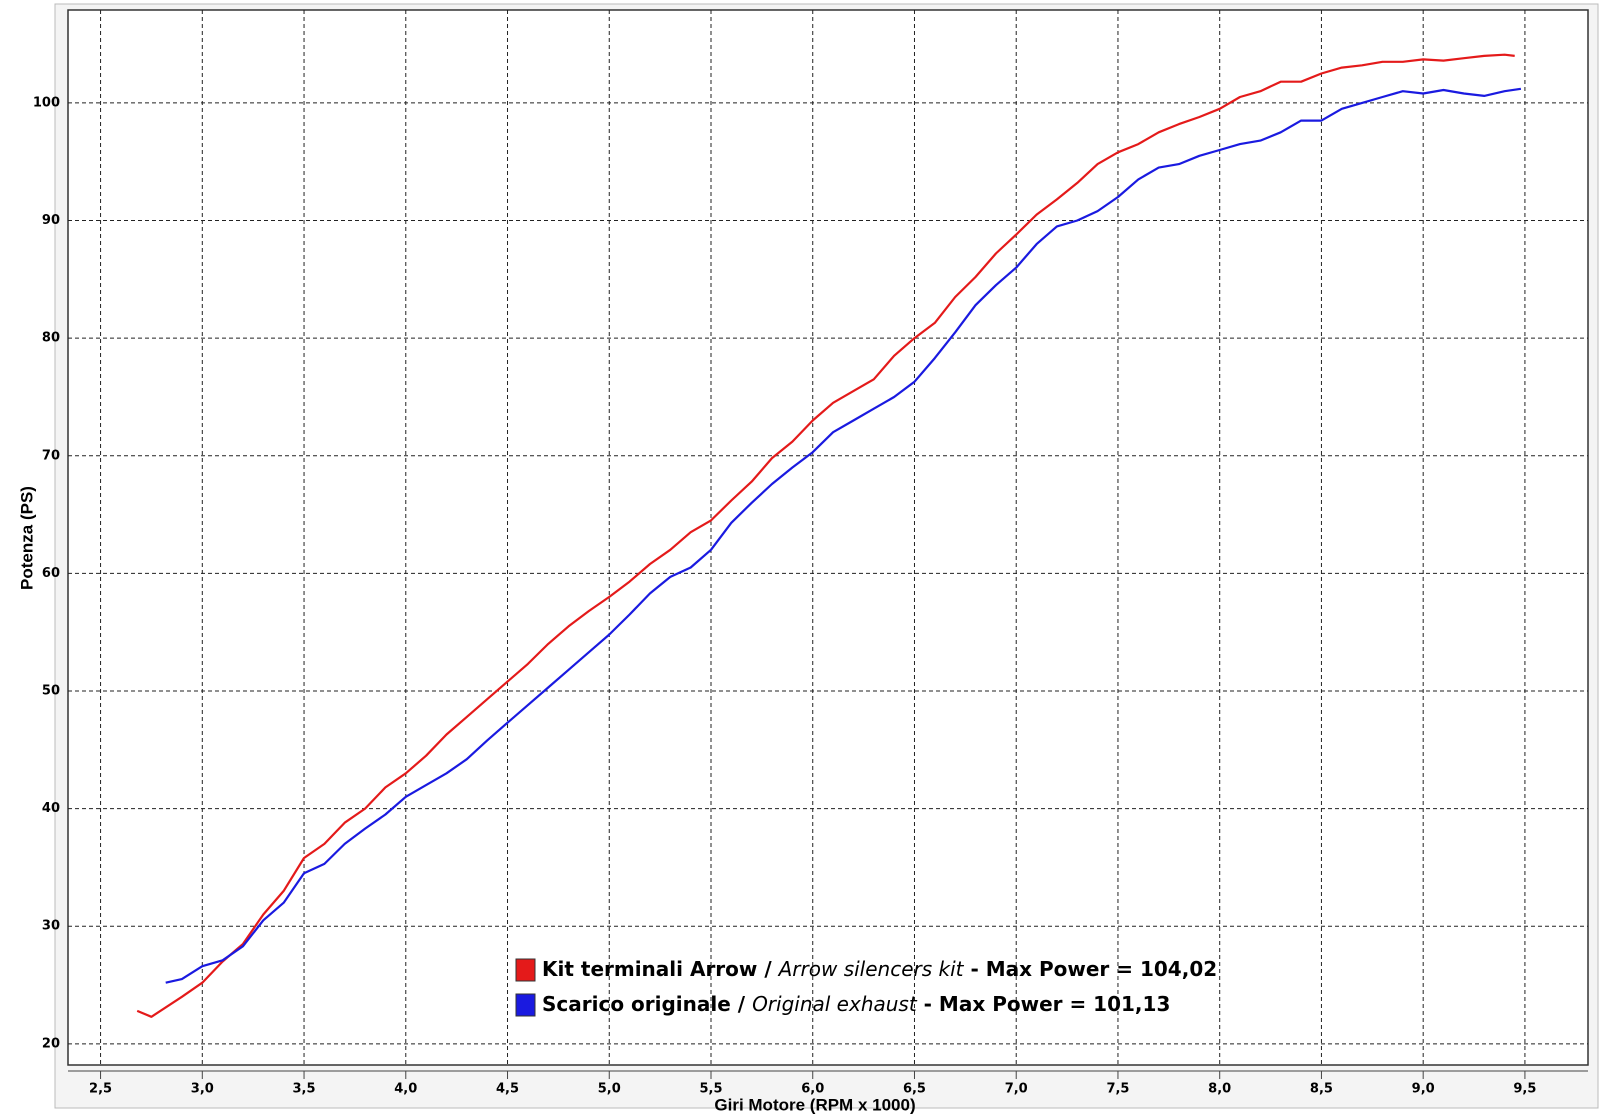 The image size is (1600, 1115). Describe the element at coordinates (1321, 1089) in the screenshot. I see `x-tick-label: 8,5` at that location.